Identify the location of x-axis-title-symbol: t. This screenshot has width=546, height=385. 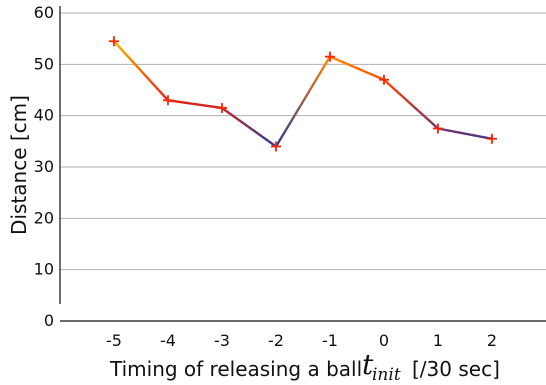
(368, 364).